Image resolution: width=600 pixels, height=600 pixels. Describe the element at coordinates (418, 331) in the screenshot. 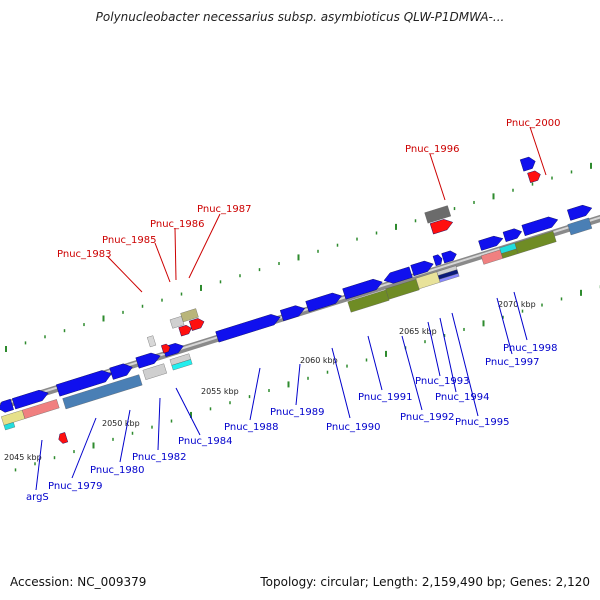

I see `scale-label-2065: 2065 kbp` at that location.